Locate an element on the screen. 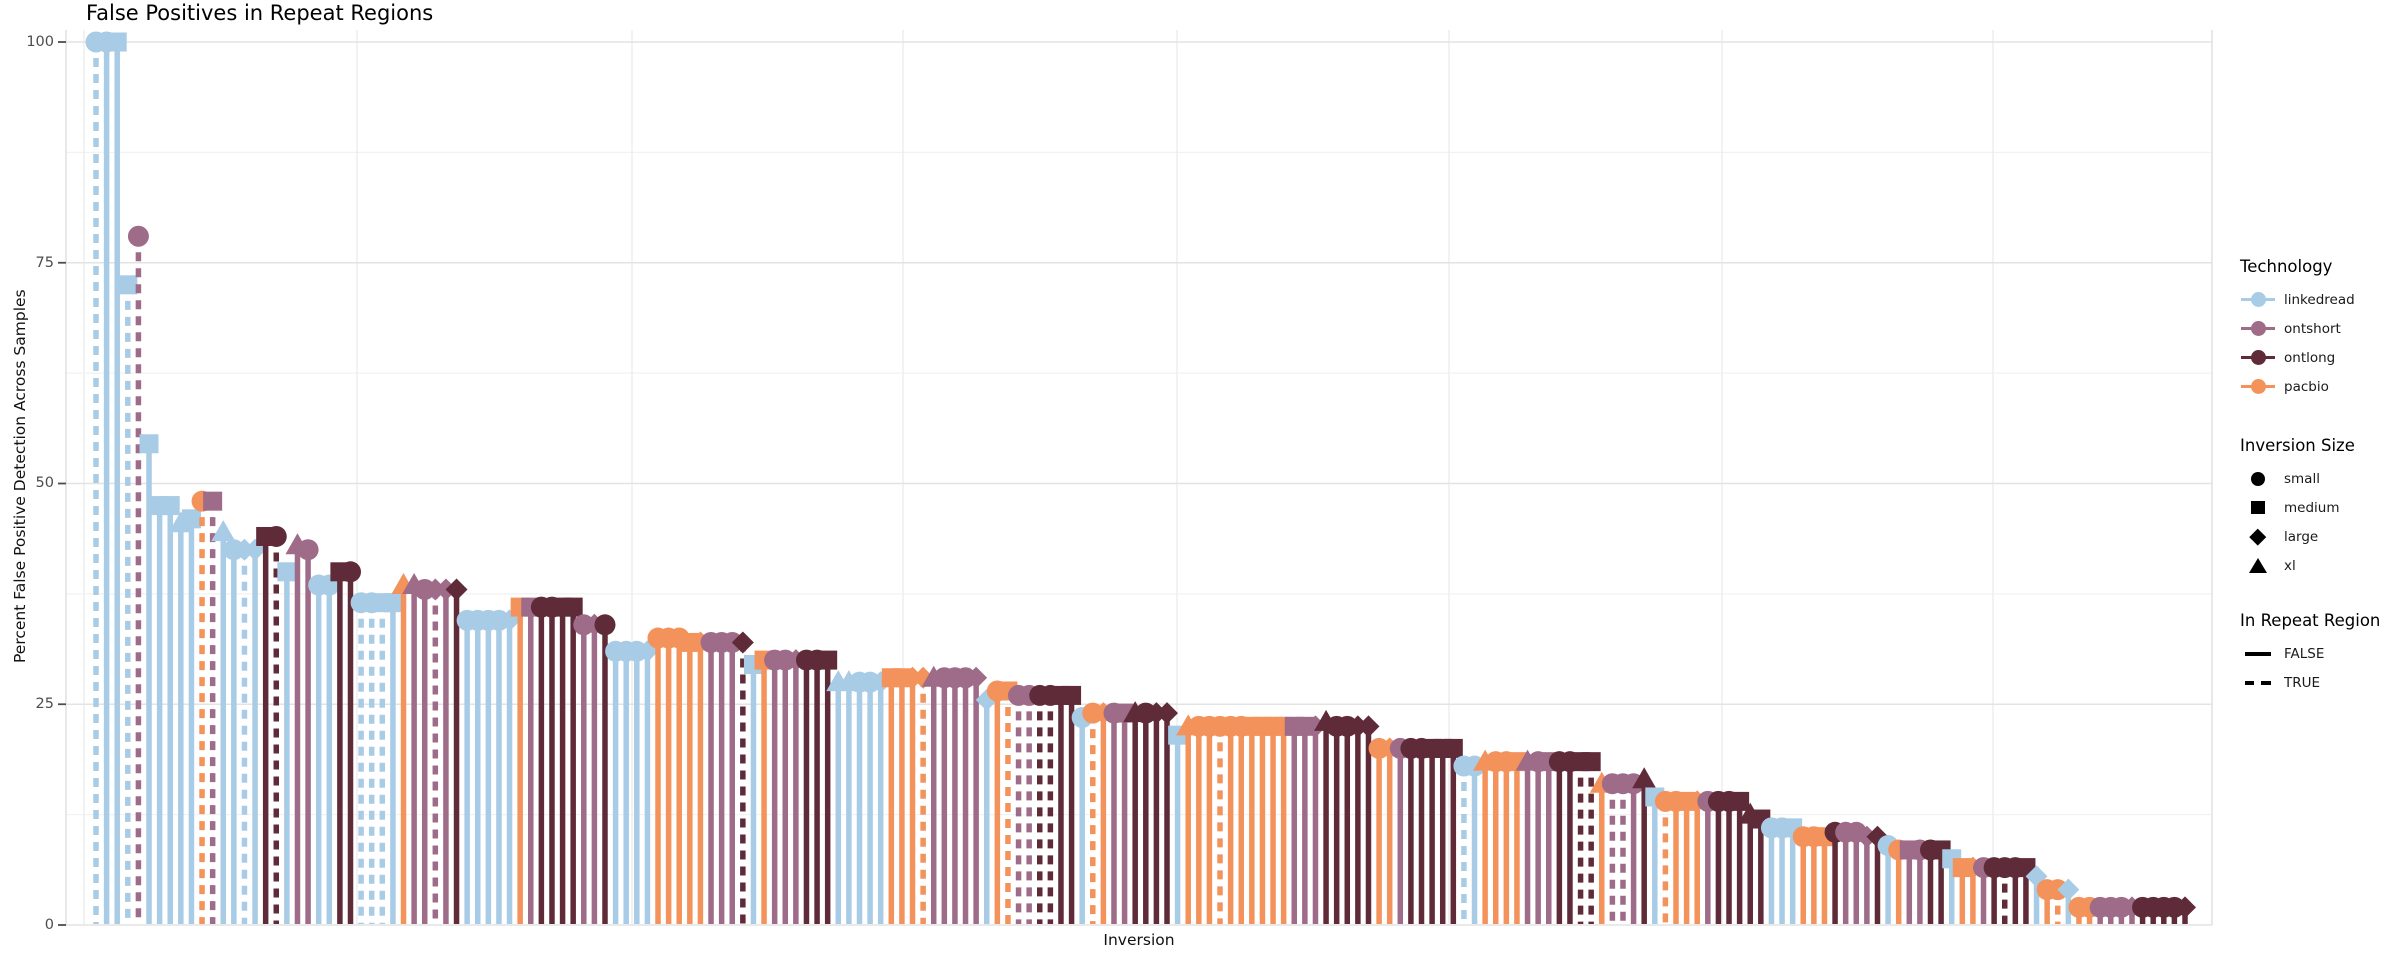  y-tick-50: 50 is located at coordinates (44, 483).